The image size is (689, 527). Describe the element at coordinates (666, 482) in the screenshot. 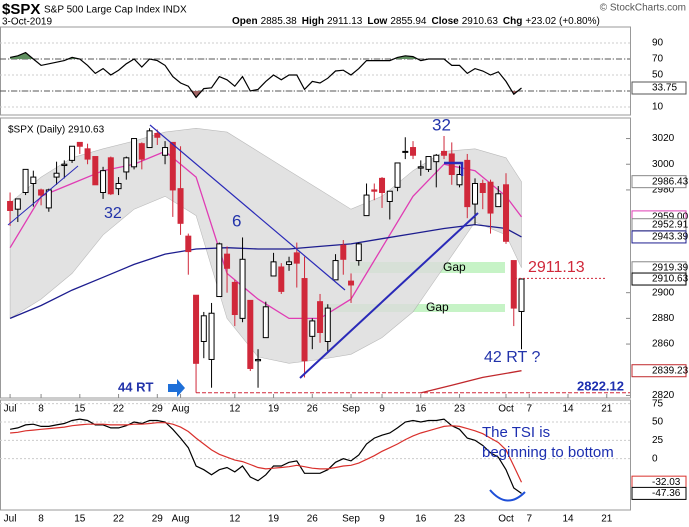

I see `axis-tag-label: -32.03` at that location.